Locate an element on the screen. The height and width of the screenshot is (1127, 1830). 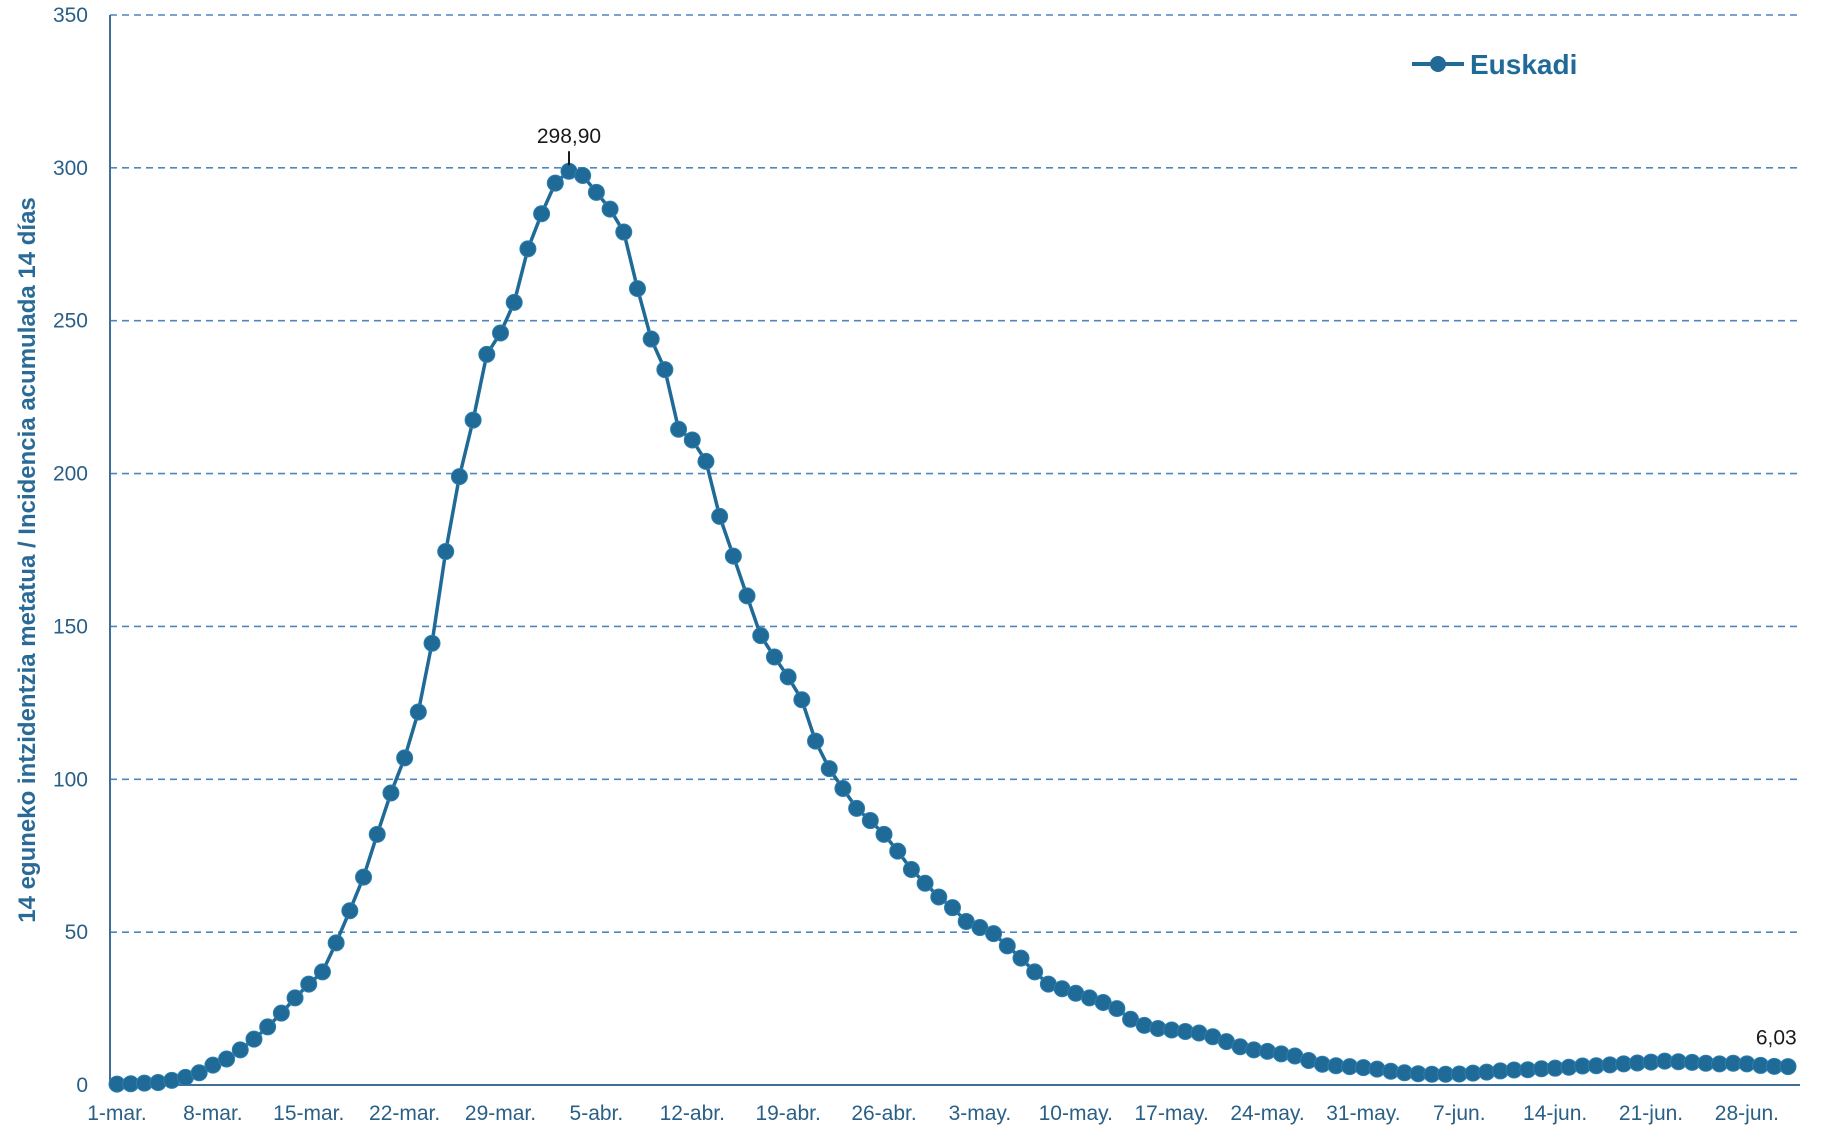
legend: Euskadi is located at coordinates (1494, 64).